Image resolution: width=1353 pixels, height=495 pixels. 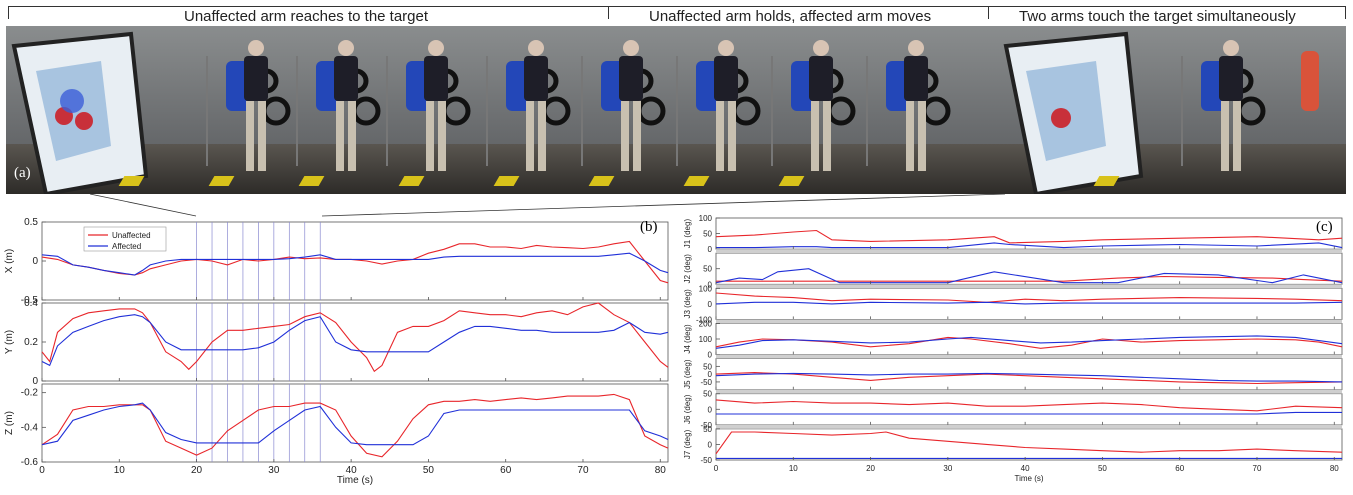 What do you see at coordinates (687, 339) in the screenshot?
I see `y-axis-label: J4 (deg)` at bounding box center [687, 339].